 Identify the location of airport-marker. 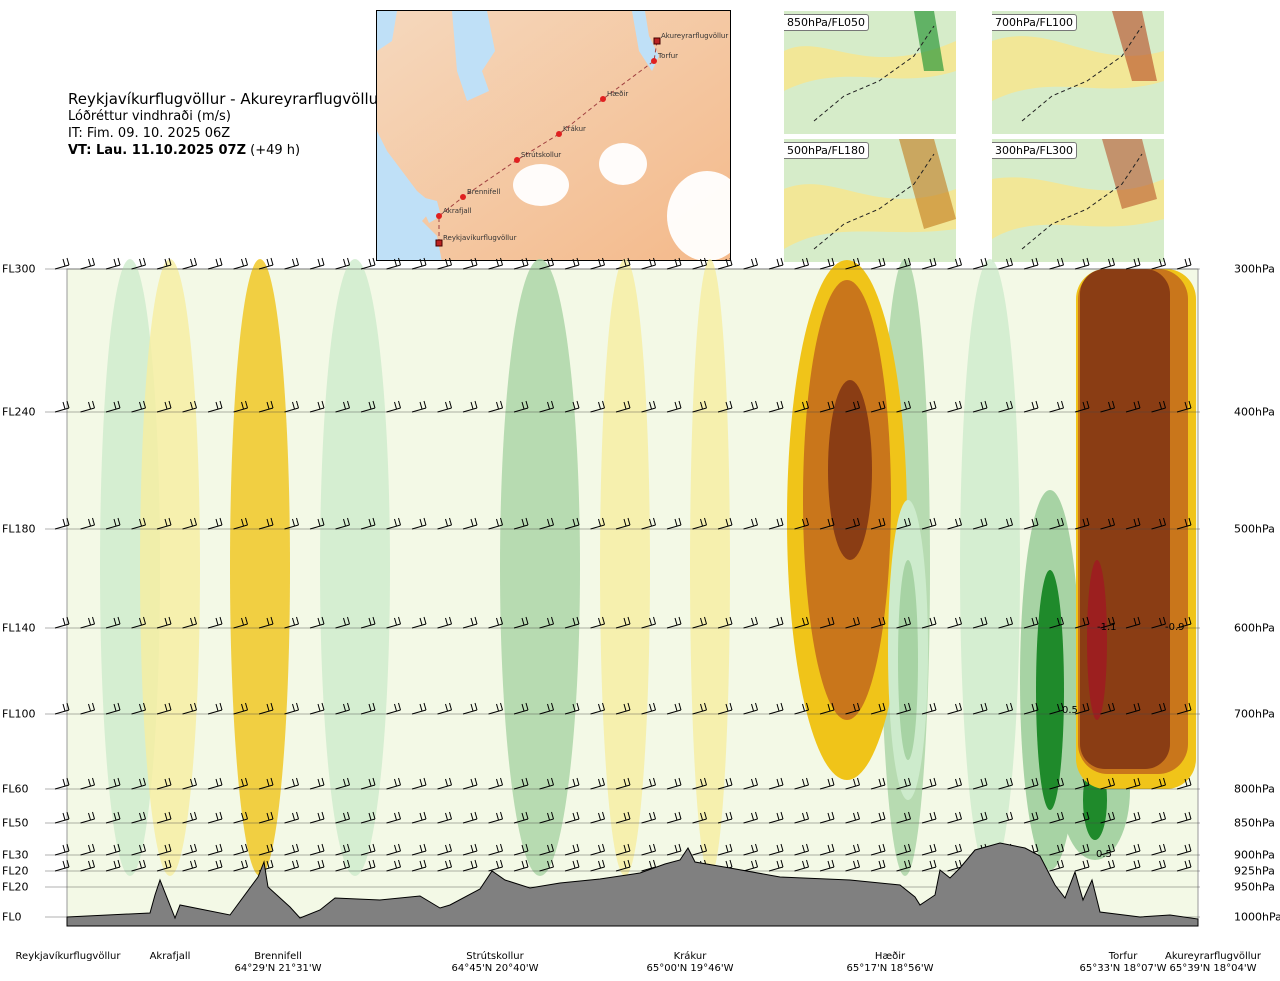
(657, 41).